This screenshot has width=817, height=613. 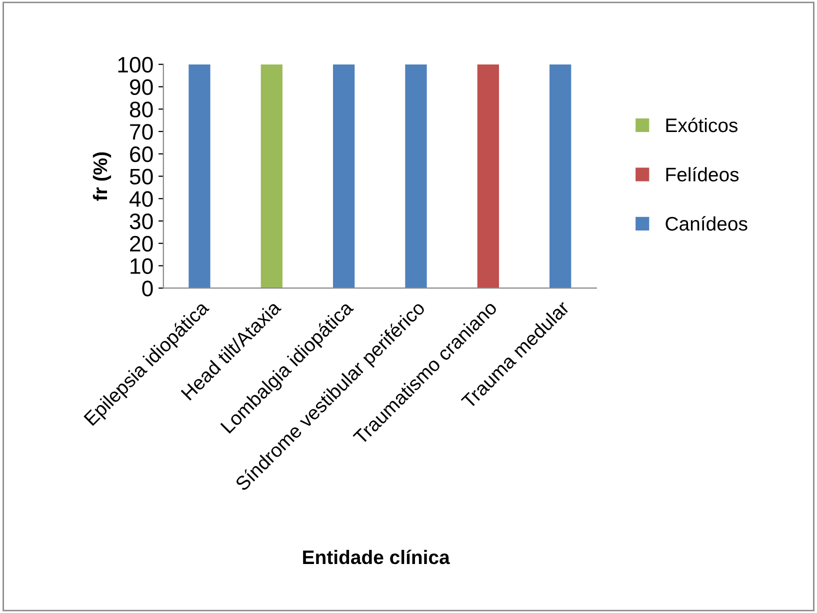 What do you see at coordinates (135, 64) in the screenshot?
I see `y-tick-label: 100` at bounding box center [135, 64].